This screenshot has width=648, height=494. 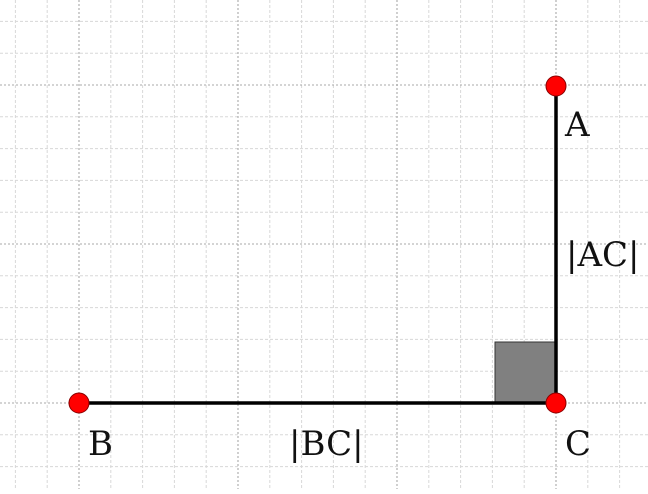 I want to click on point-b, so click(x=79, y=403).